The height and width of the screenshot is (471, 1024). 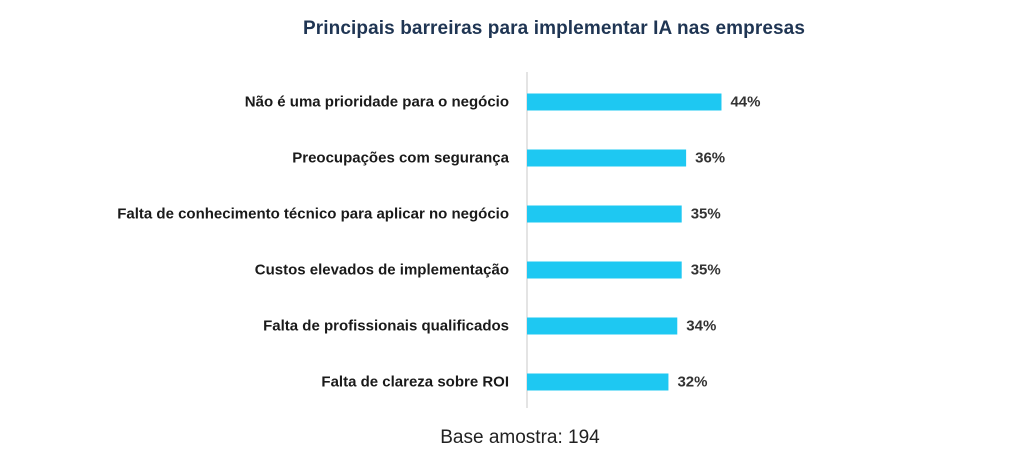 I want to click on data-label: 34%, so click(x=701, y=326).